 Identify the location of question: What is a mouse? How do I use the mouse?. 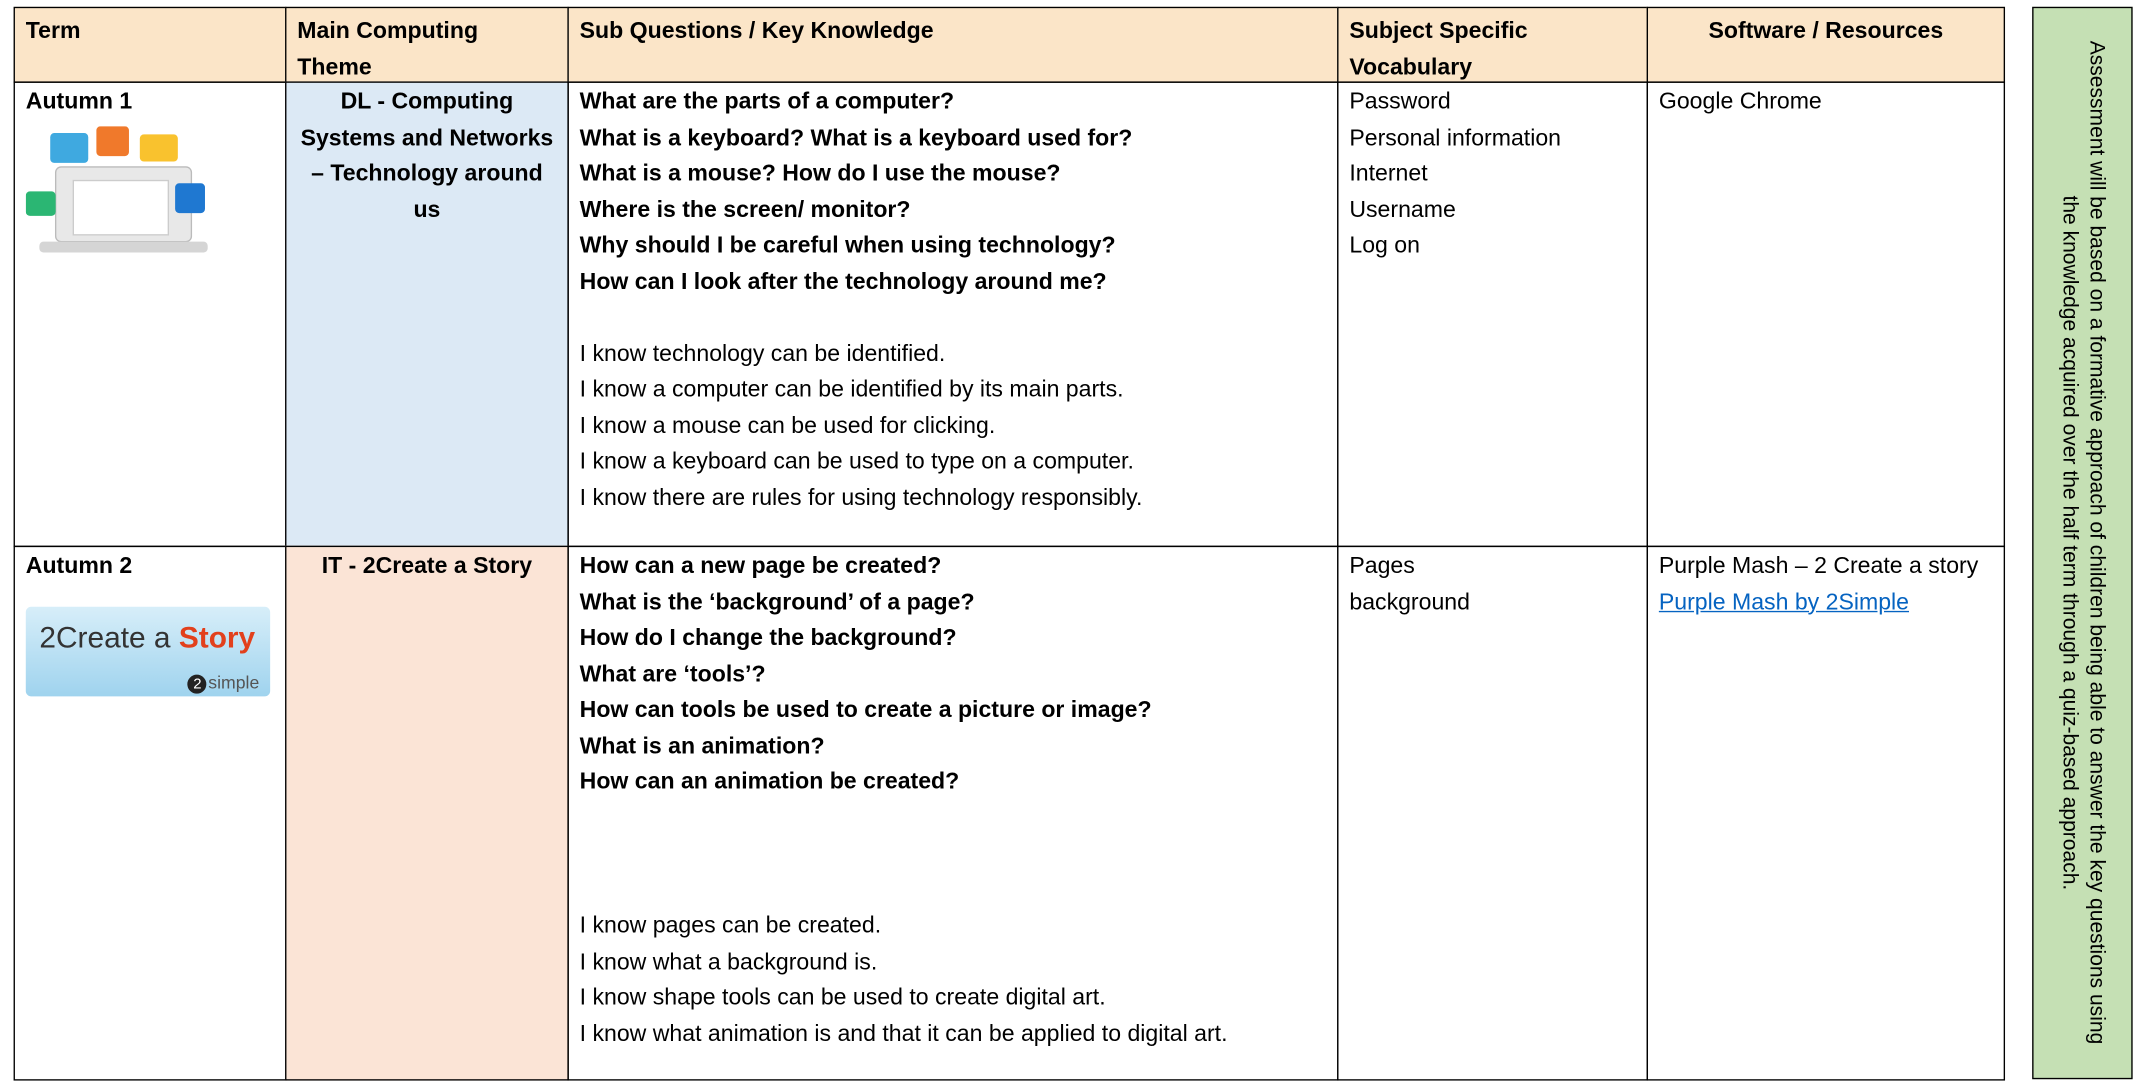
(820, 173).